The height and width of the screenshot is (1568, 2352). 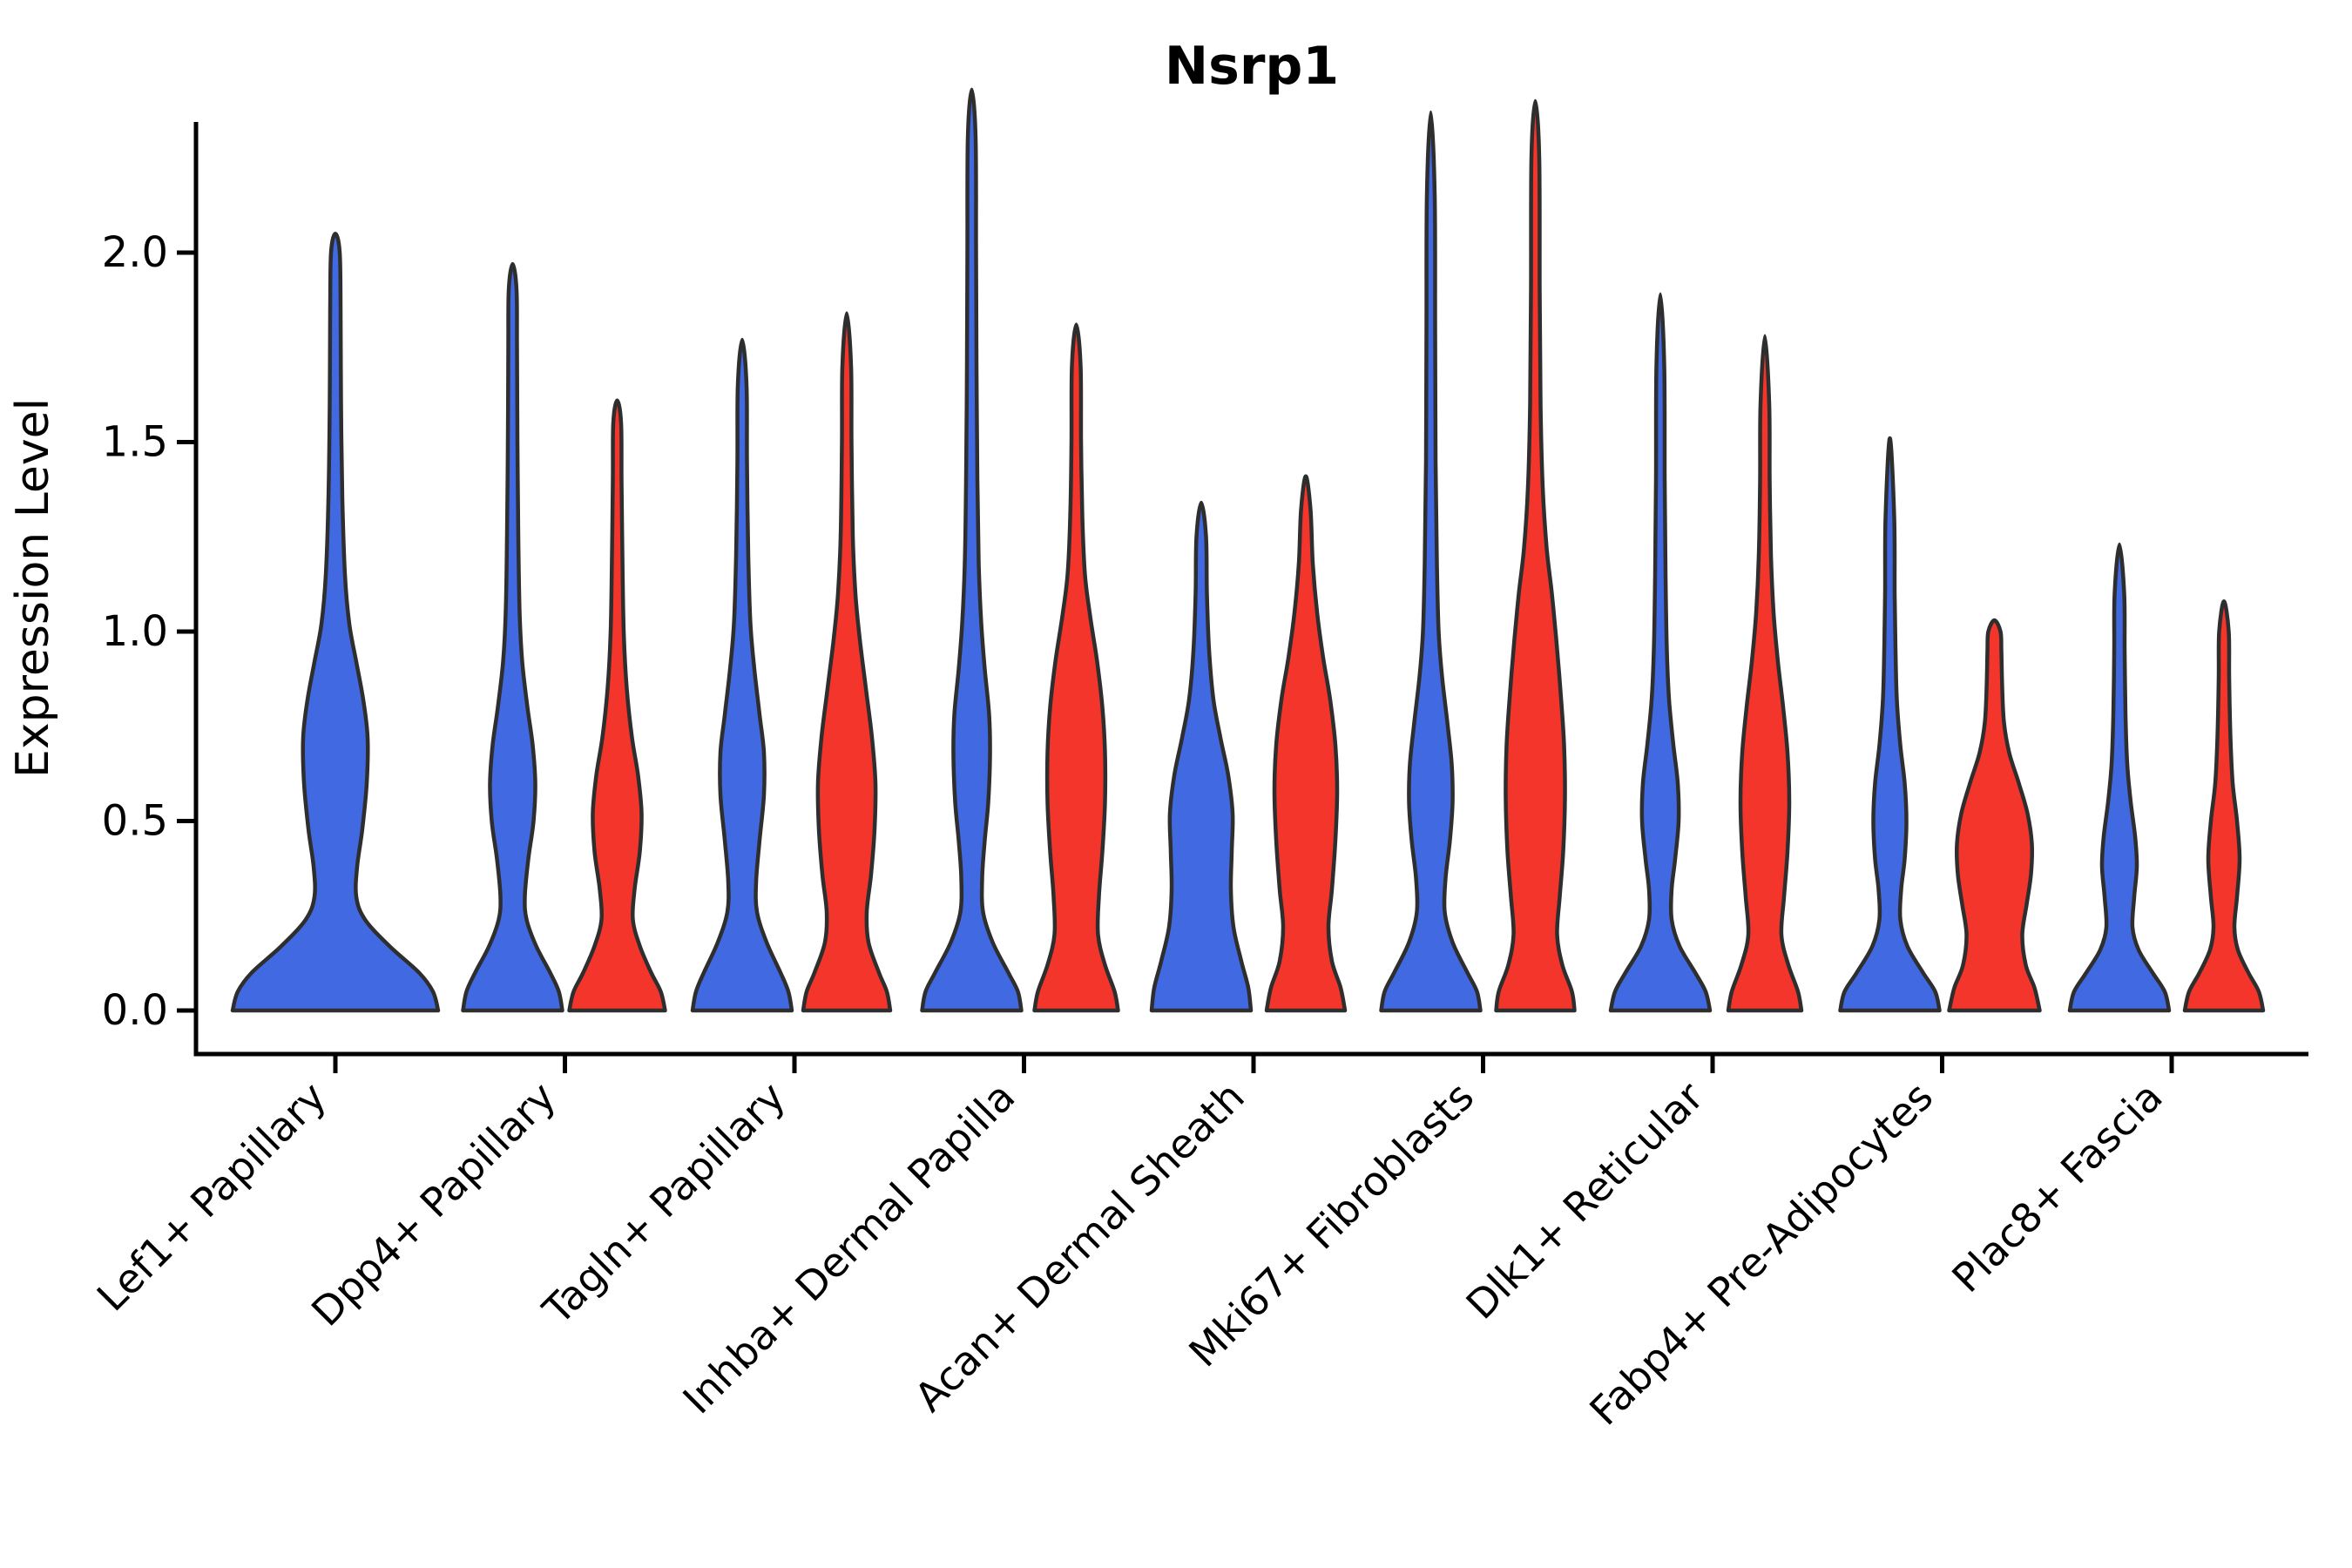 I want to click on violin-inhba-dermal-papilla-red, so click(x=1076, y=667).